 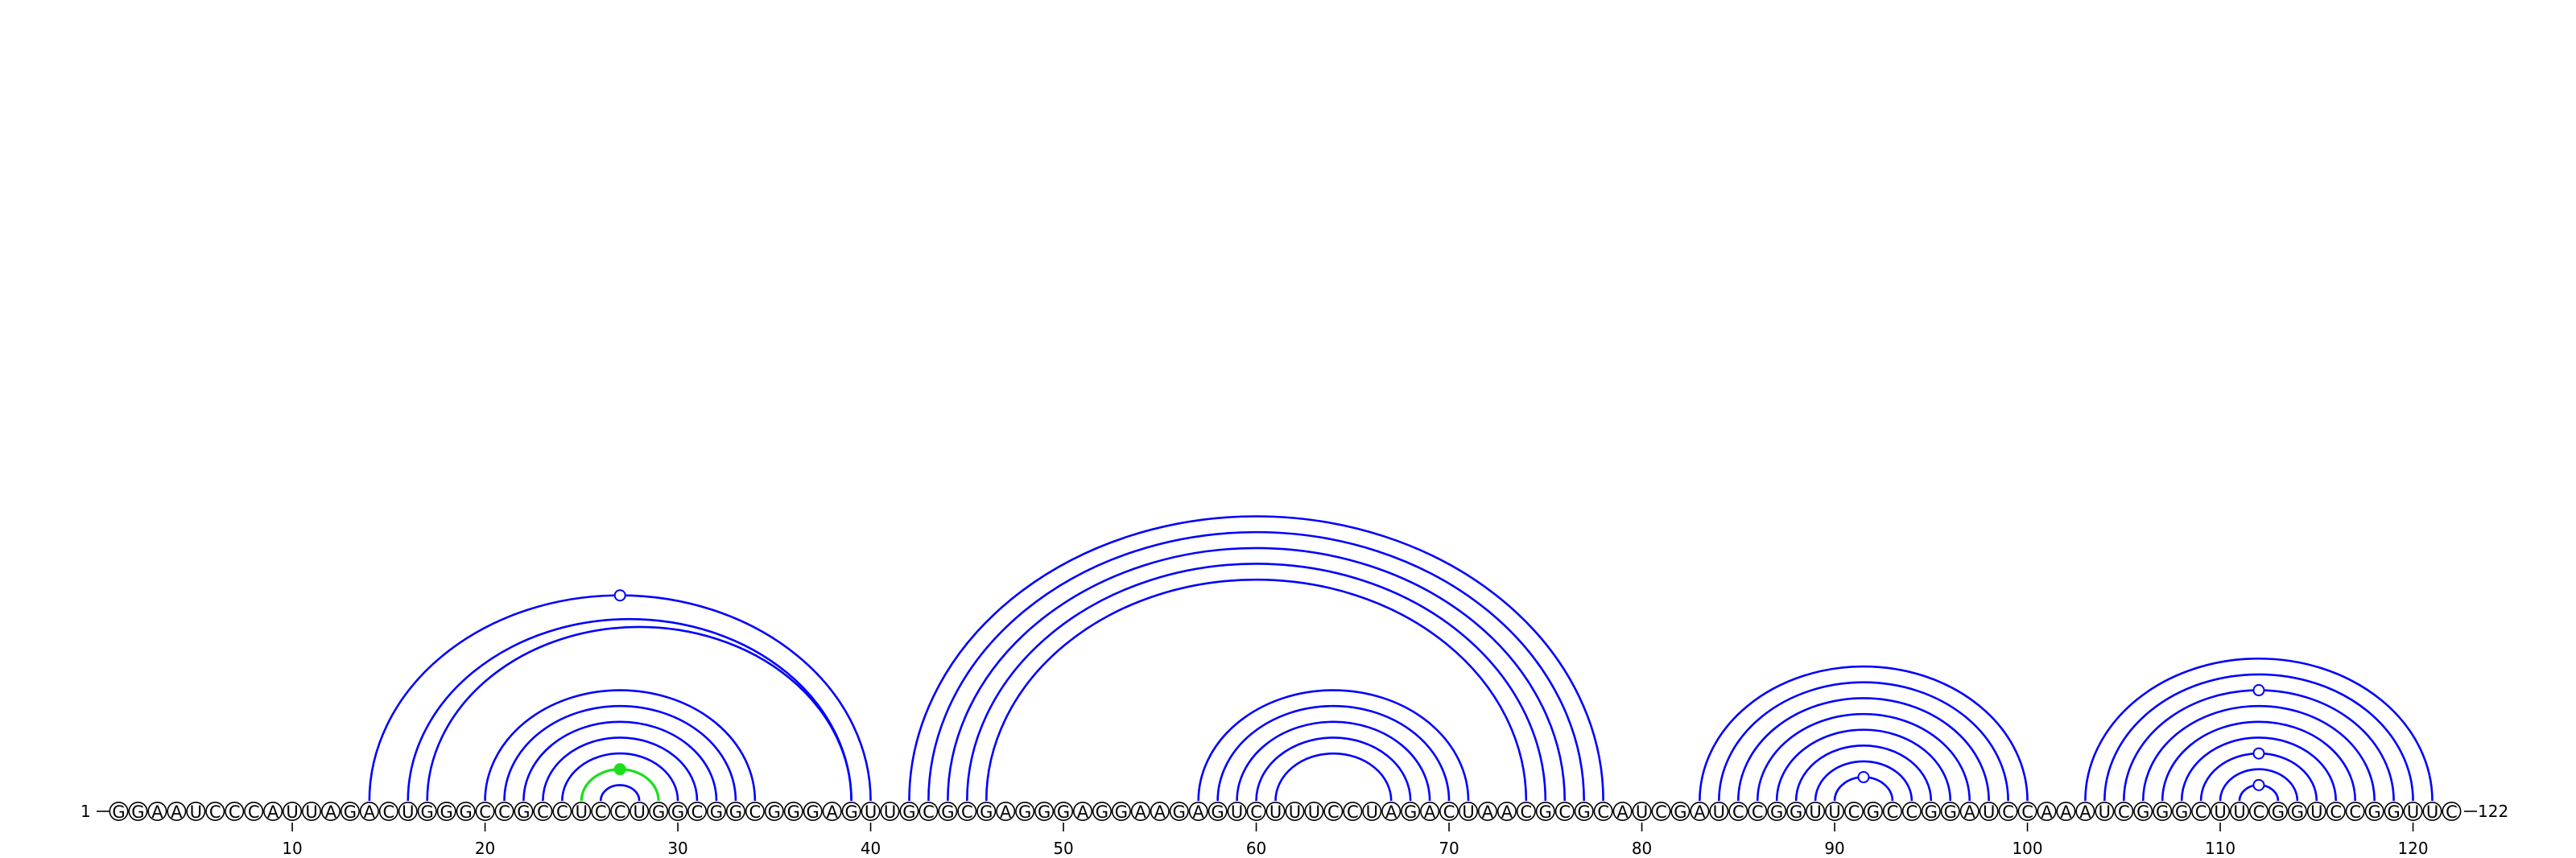 I want to click on nucleotide-72: A, so click(x=1487, y=812).